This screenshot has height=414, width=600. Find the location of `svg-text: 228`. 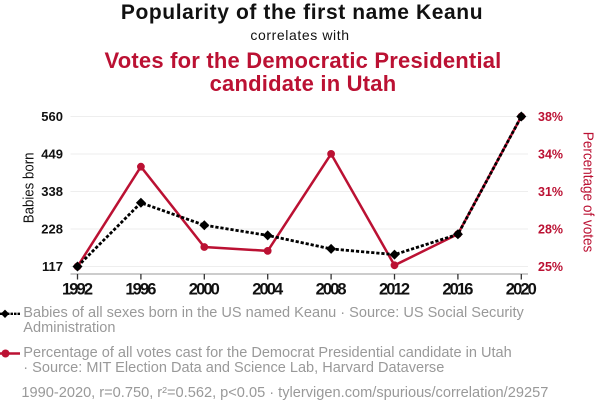

svg-text: 228 is located at coordinates (52, 229).